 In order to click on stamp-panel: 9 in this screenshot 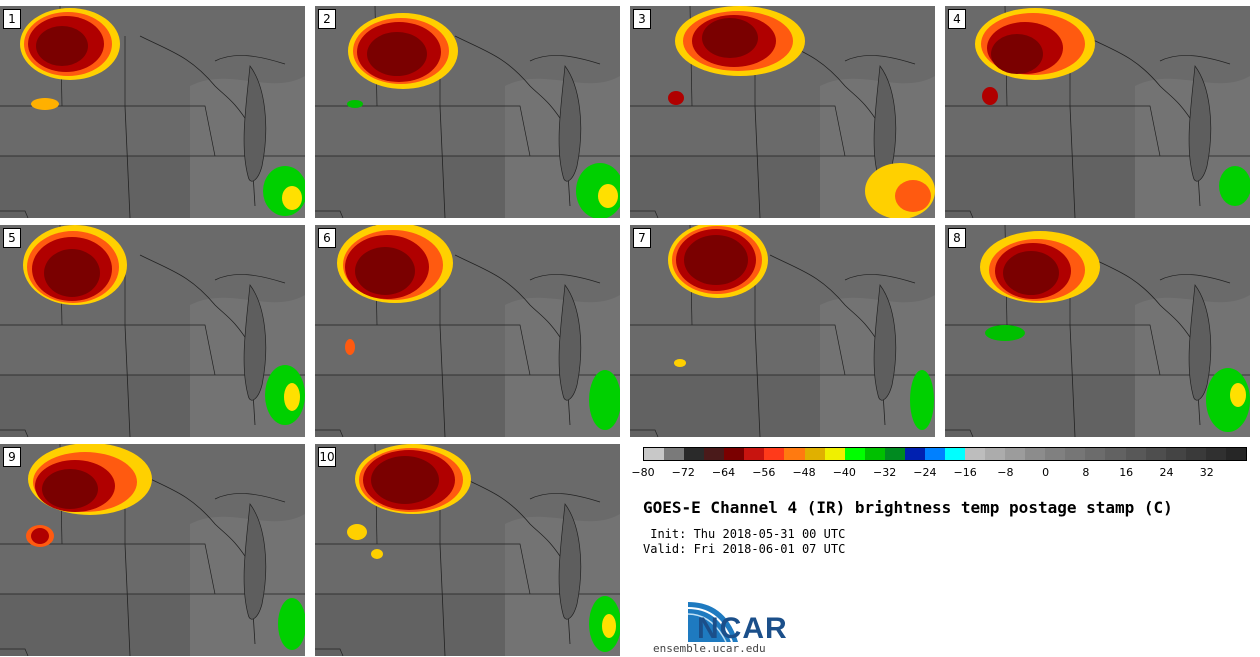, I will do `click(152, 550)`.